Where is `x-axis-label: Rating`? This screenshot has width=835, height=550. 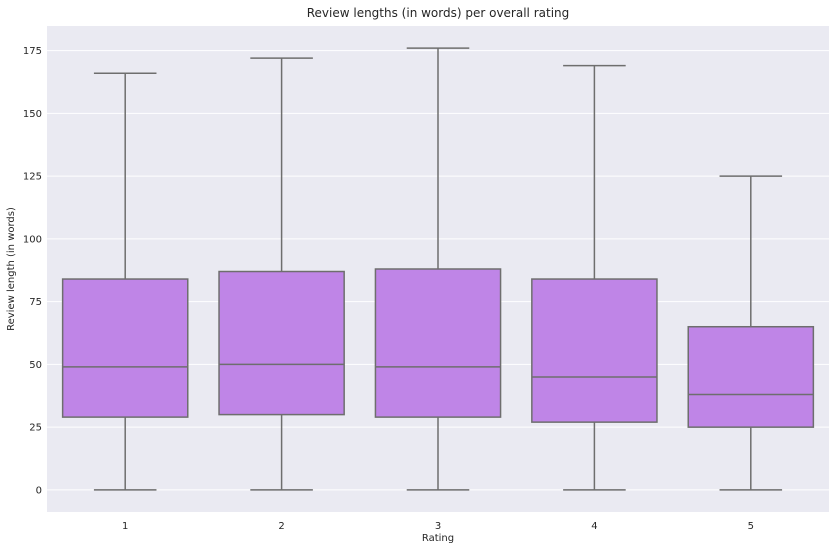 x-axis-label: Rating is located at coordinates (438, 538).